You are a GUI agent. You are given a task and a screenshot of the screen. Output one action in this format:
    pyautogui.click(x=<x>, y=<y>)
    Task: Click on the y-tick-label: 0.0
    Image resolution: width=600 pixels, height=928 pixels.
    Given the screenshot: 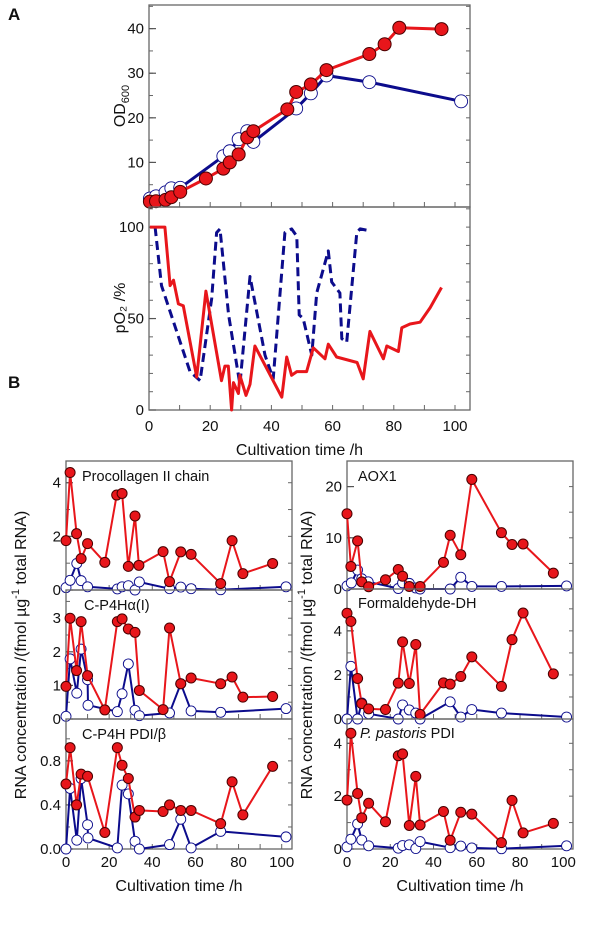 What is the action you would take?
    pyautogui.click(x=50, y=849)
    